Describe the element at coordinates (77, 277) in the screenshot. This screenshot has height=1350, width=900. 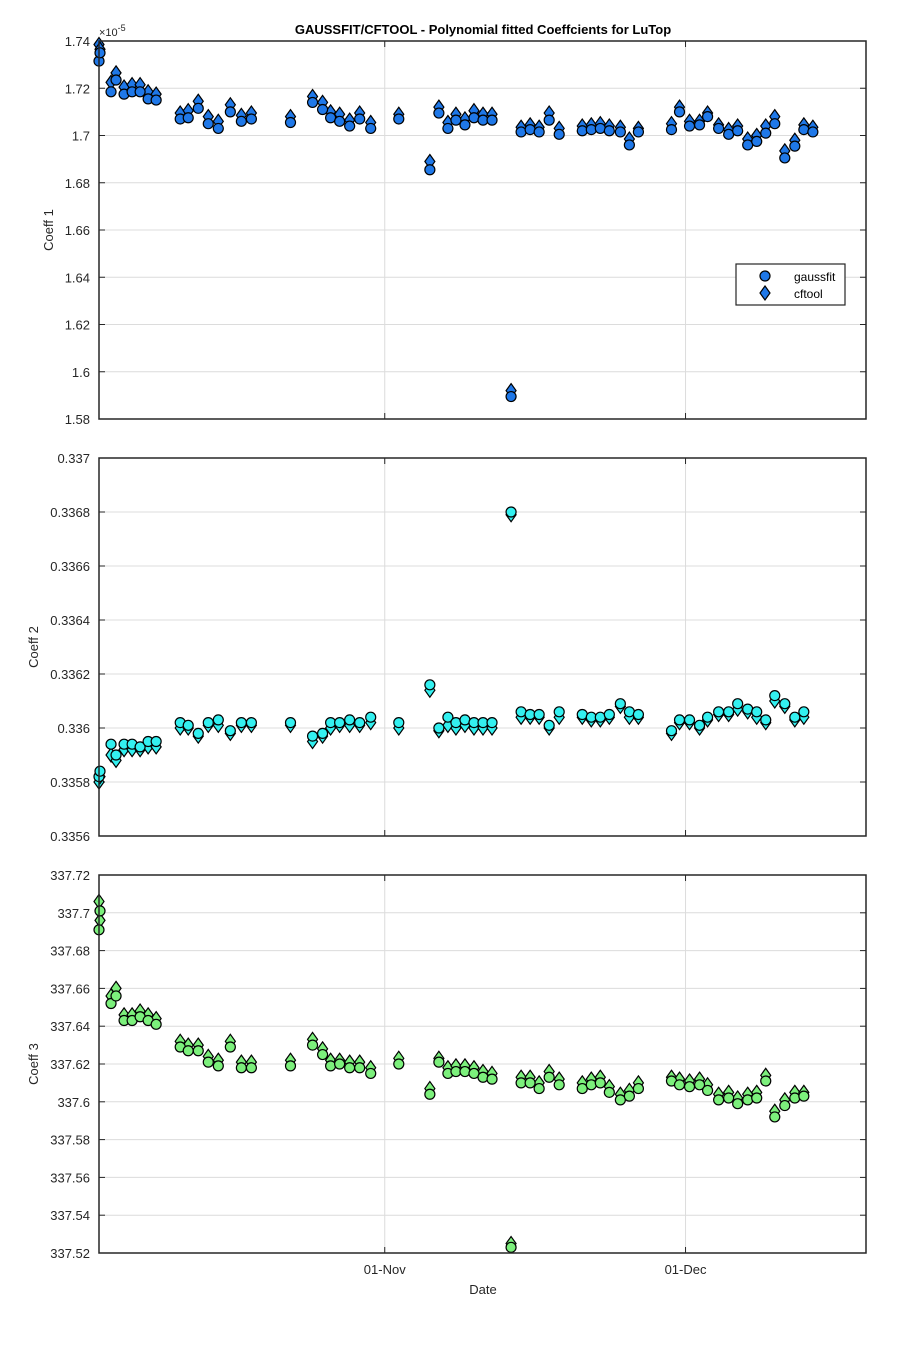
I see `y-tick-label: 1.64` at that location.